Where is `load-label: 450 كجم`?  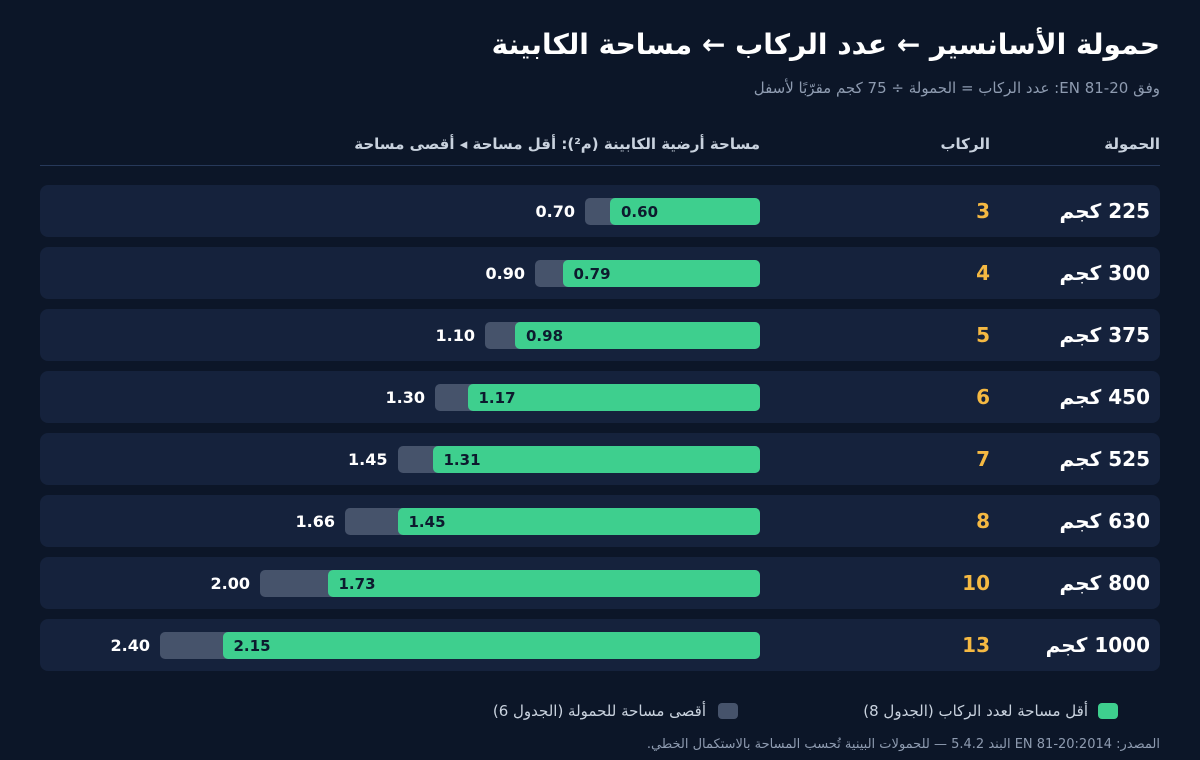 load-label: 450 كجم is located at coordinates (1104, 397).